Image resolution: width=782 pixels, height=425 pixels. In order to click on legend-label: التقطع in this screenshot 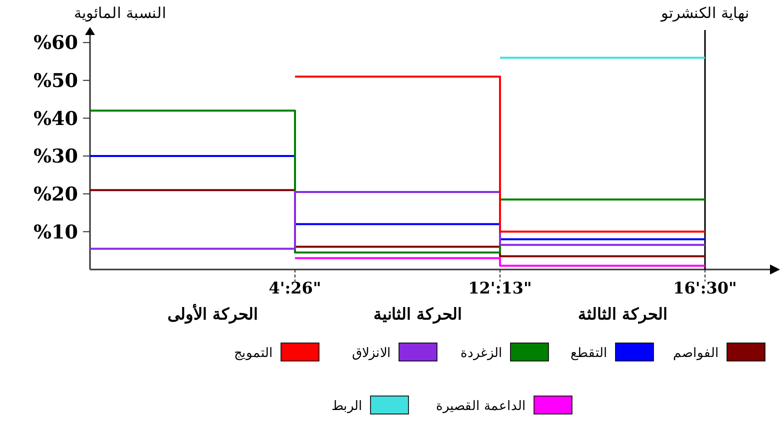, I will do `click(589, 353)`.